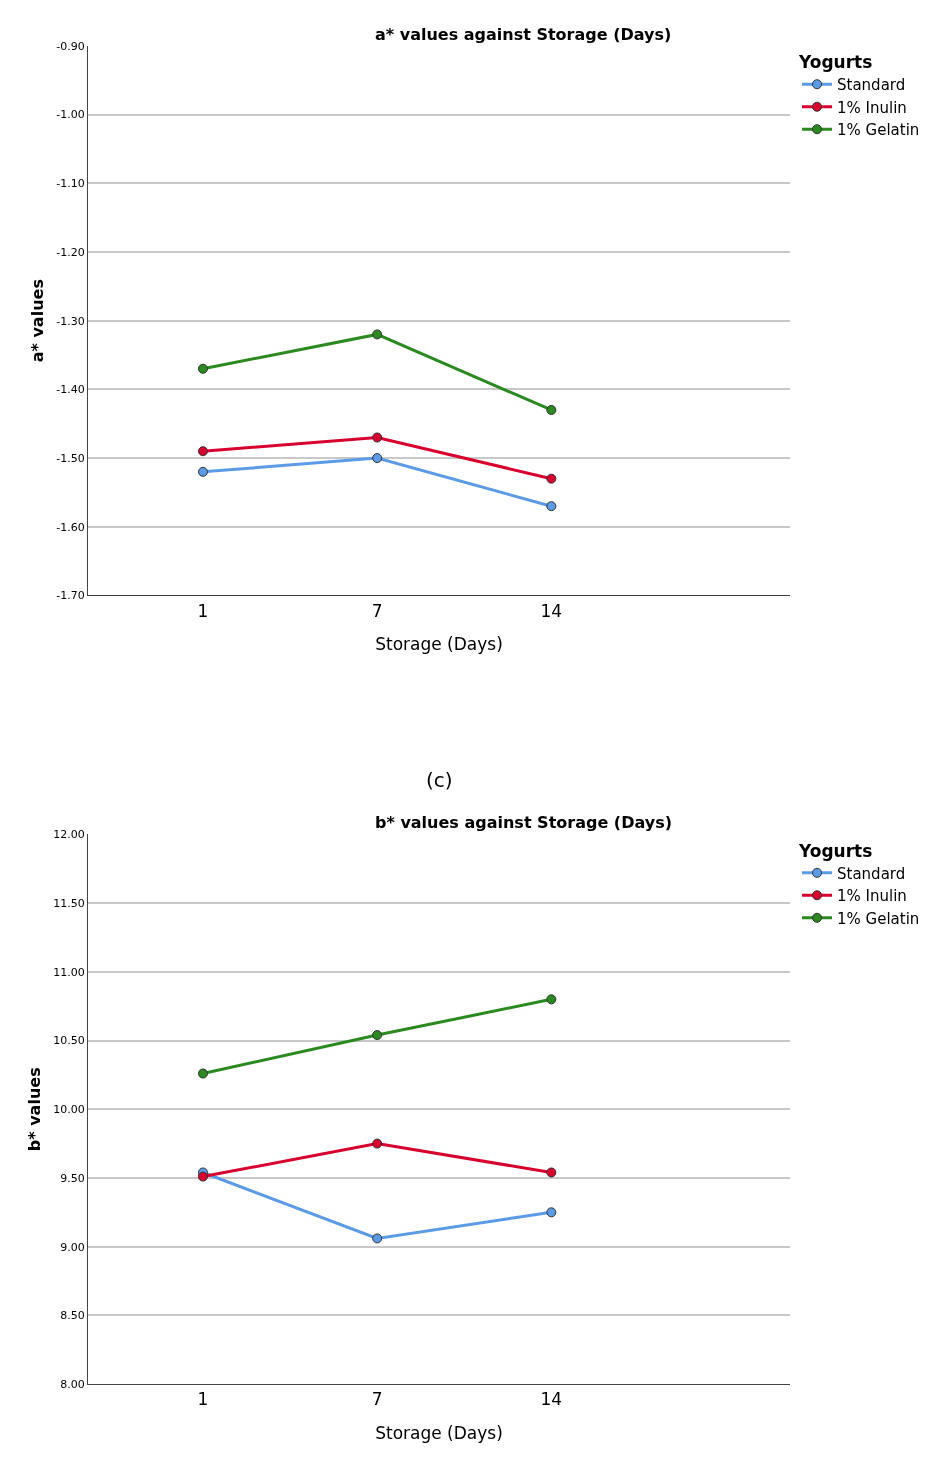  What do you see at coordinates (35, 1109) in the screenshot?
I see `y-axis-title: b* values` at bounding box center [35, 1109].